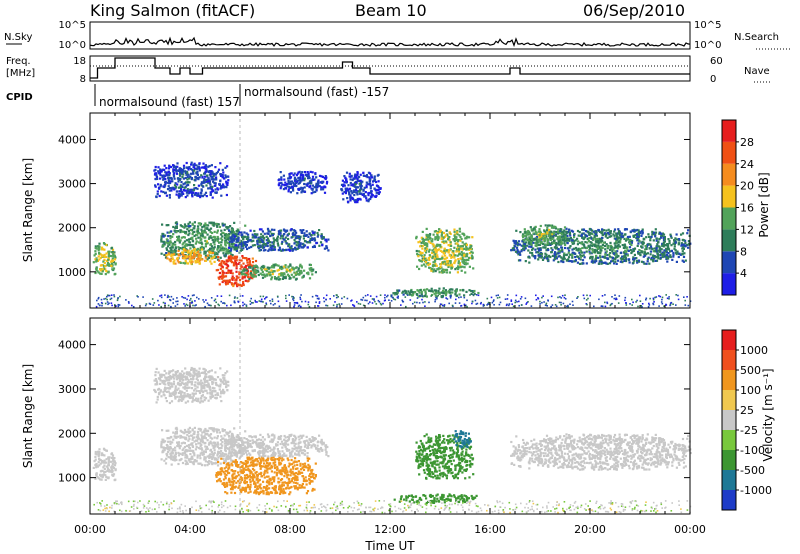 The width and height of the screenshot is (800, 554). I want to click on y-tick-label: 1000, so click(72, 272).